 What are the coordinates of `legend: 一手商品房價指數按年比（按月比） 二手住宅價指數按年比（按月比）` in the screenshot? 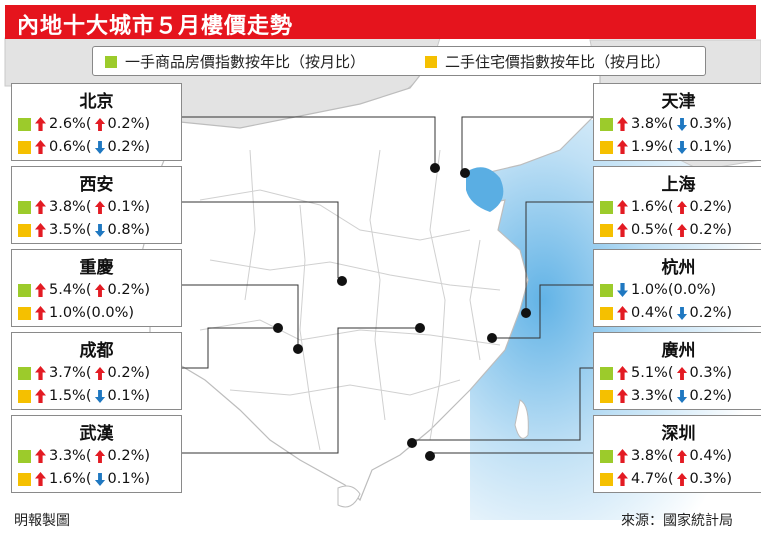 It's located at (399, 61).